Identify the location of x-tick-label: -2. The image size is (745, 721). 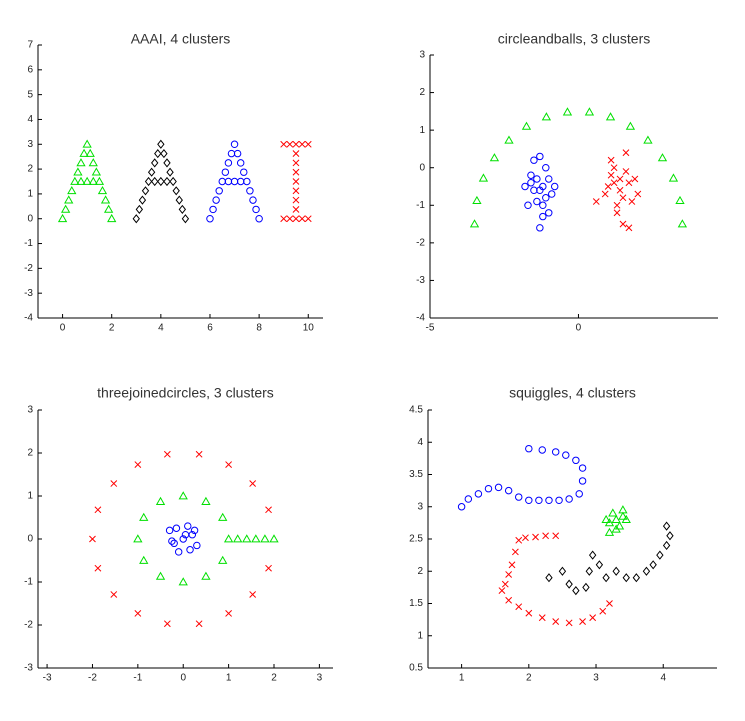
(92, 678).